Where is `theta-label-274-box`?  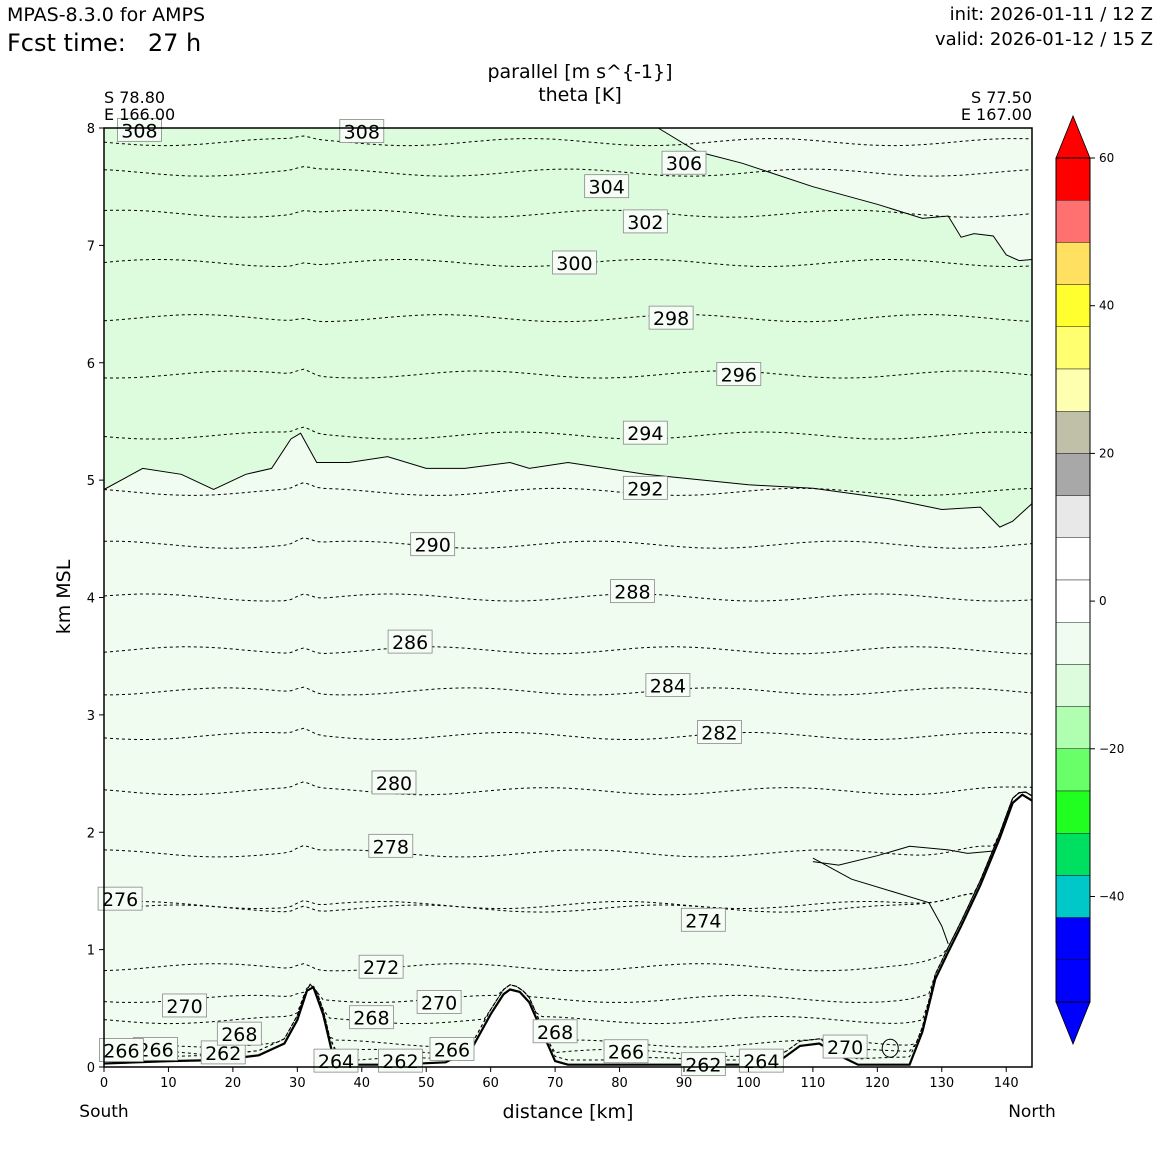
theta-label-274-box is located at coordinates (703, 919).